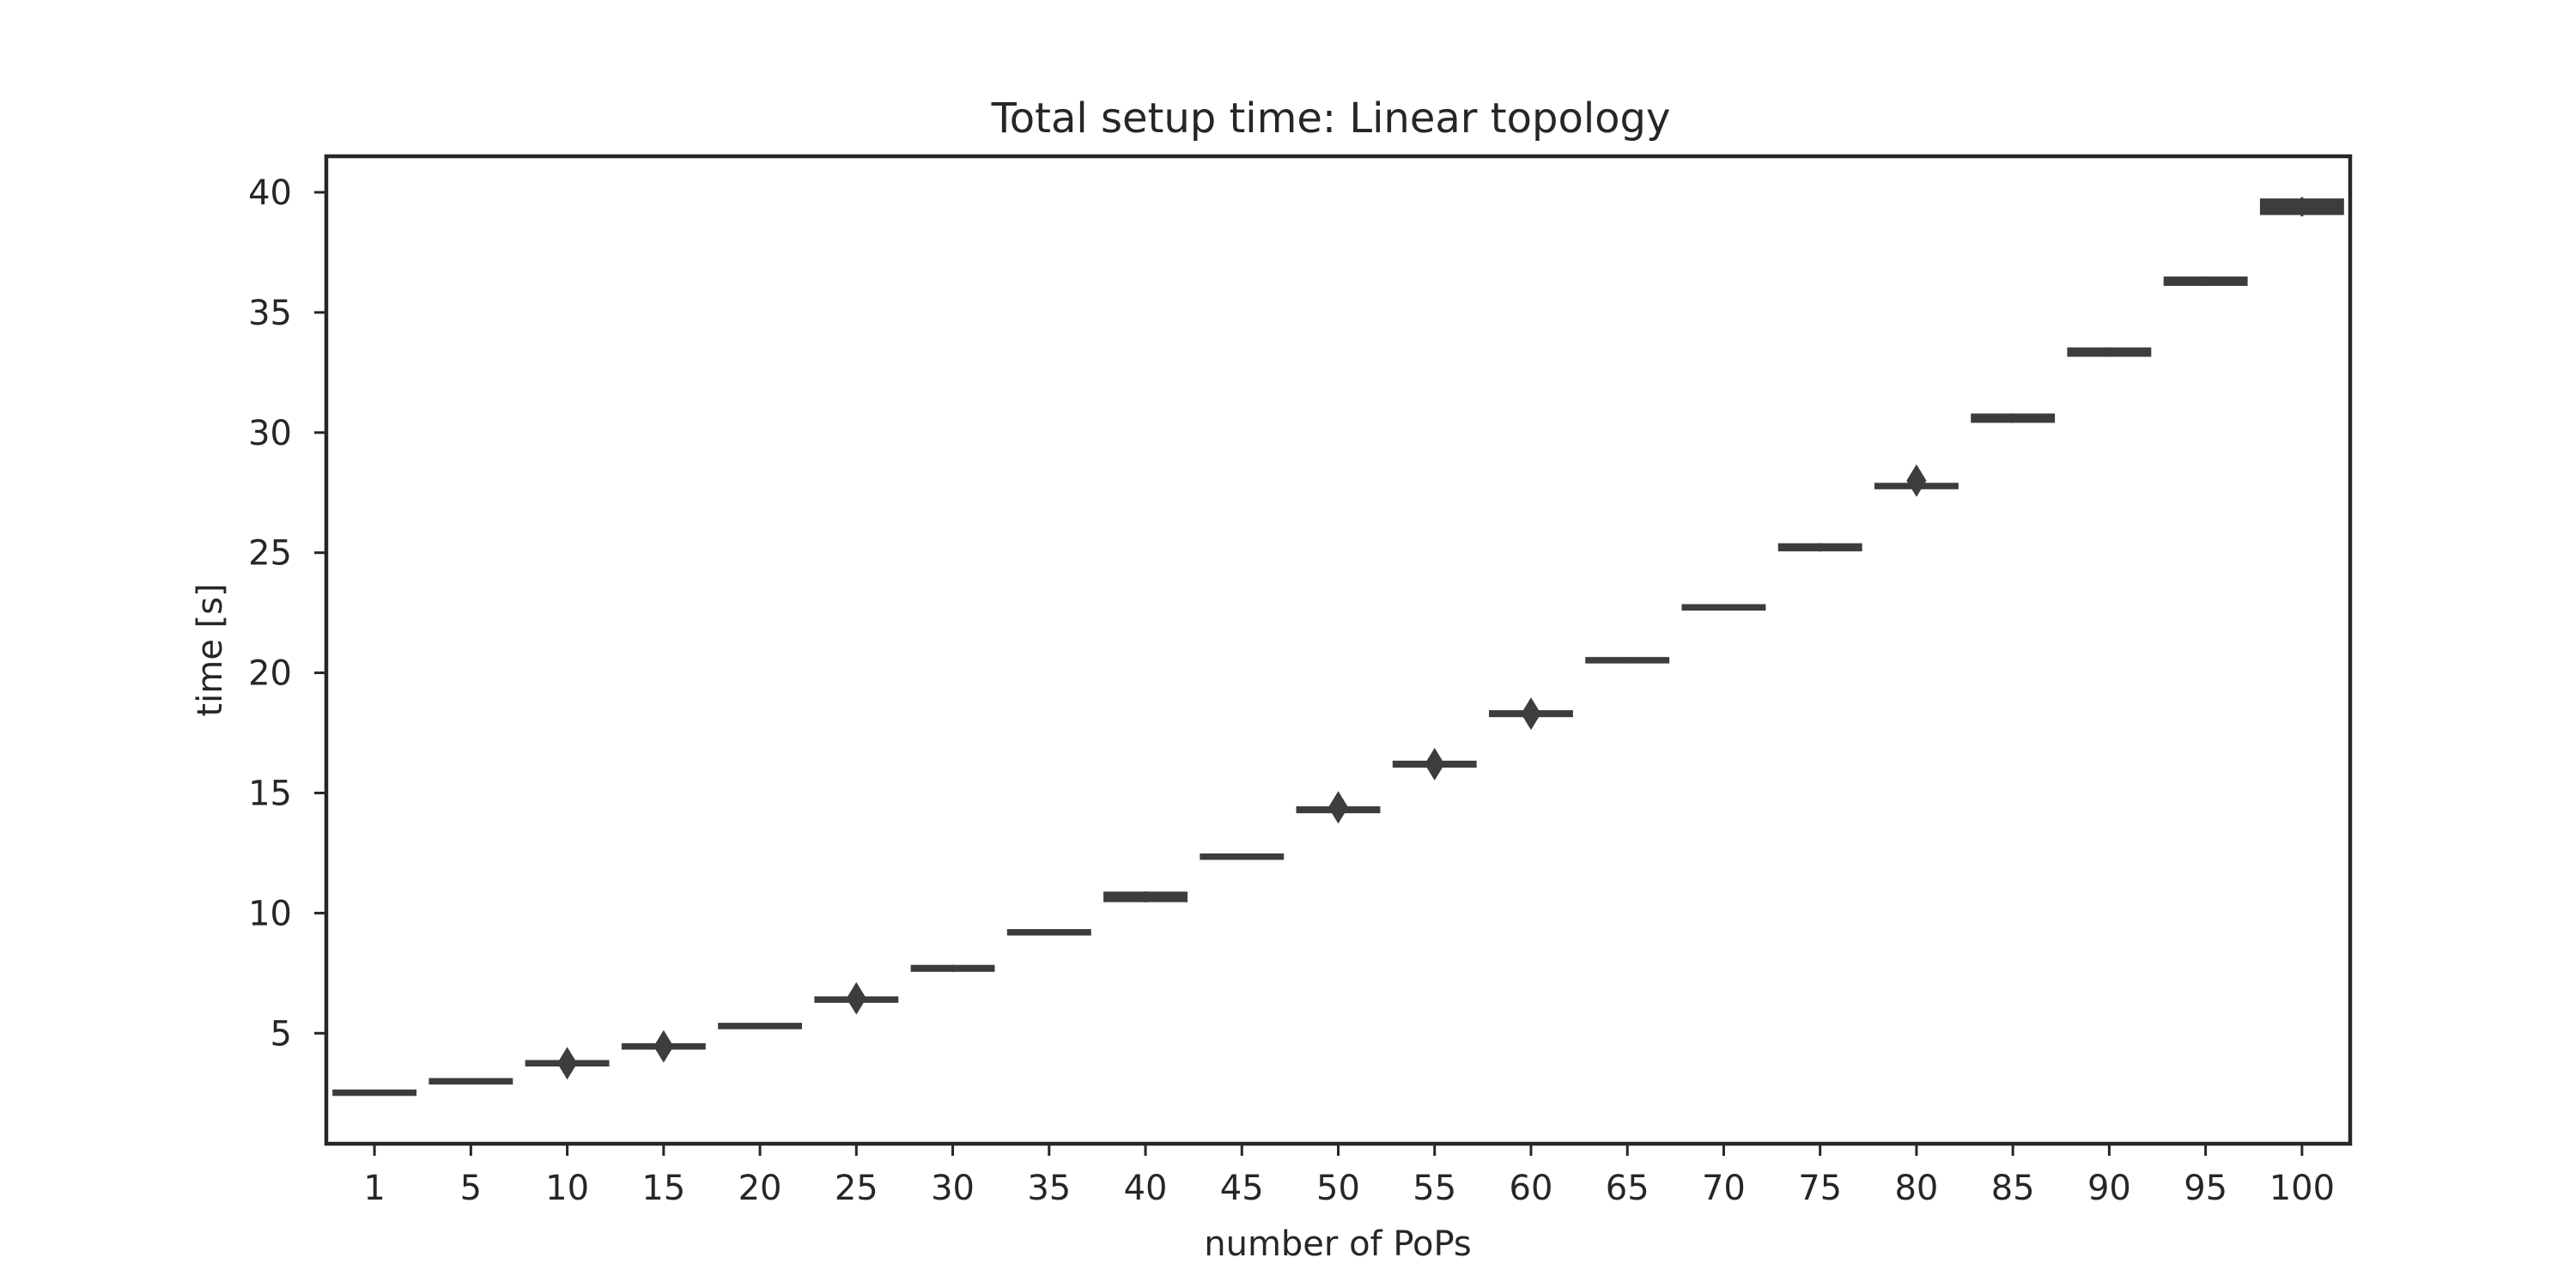 The height and width of the screenshot is (1288, 2576). What do you see at coordinates (270, 193) in the screenshot?
I see `y-tick-label: 40` at bounding box center [270, 193].